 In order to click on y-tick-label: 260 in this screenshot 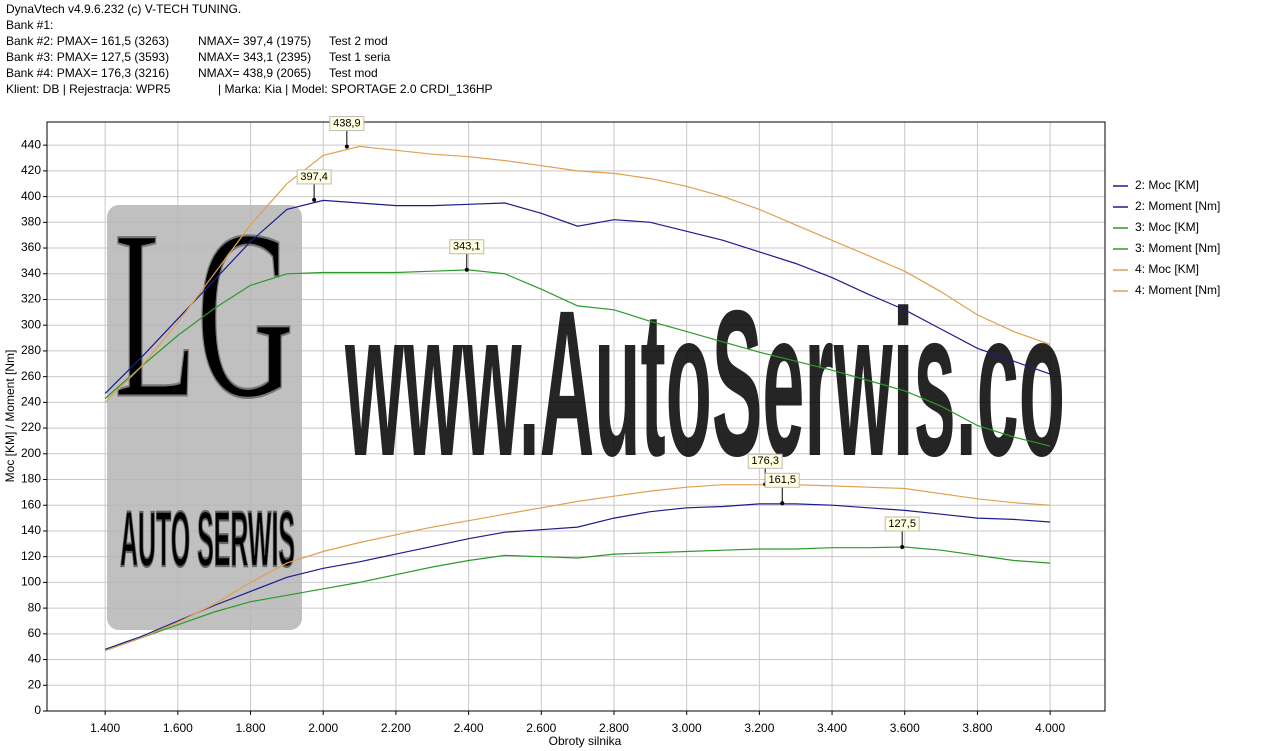, I will do `click(31, 376)`.